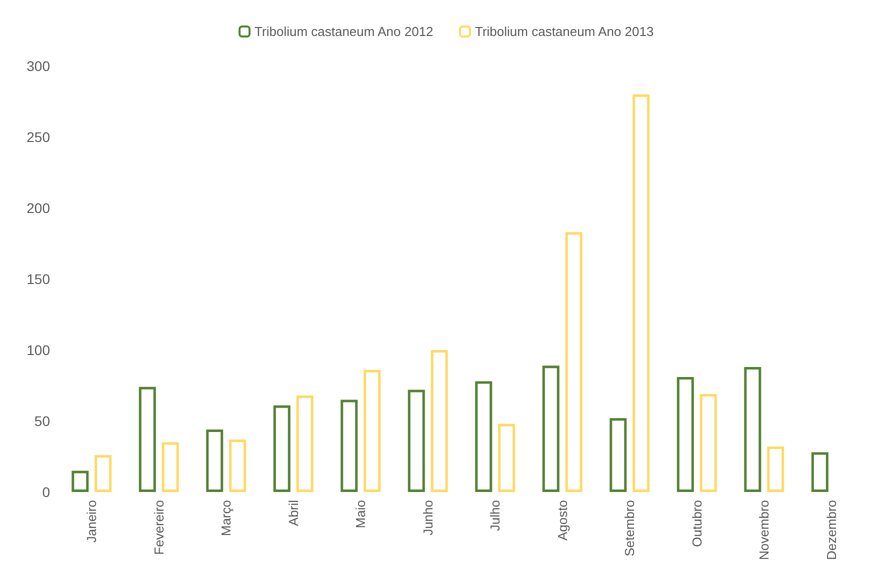 Image resolution: width=893 pixels, height=588 pixels. I want to click on x-tick-label: Setembro, so click(630, 528).